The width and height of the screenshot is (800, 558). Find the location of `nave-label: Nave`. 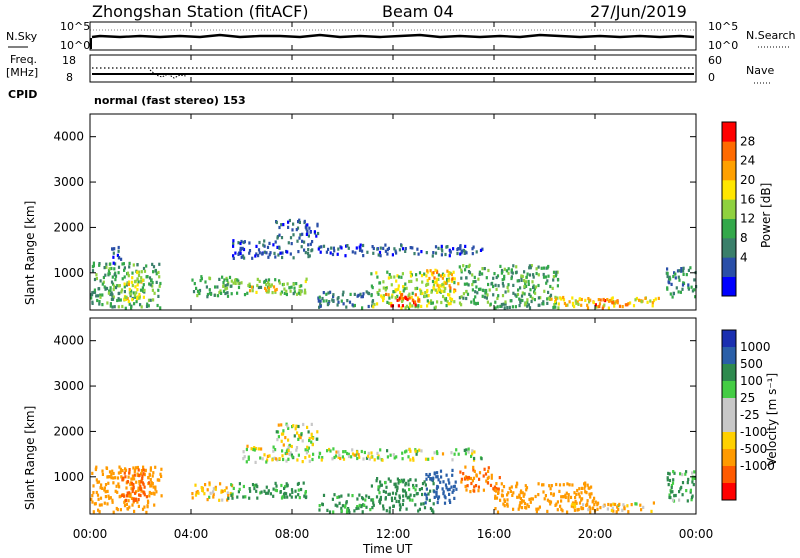

nave-label: Nave is located at coordinates (760, 70).